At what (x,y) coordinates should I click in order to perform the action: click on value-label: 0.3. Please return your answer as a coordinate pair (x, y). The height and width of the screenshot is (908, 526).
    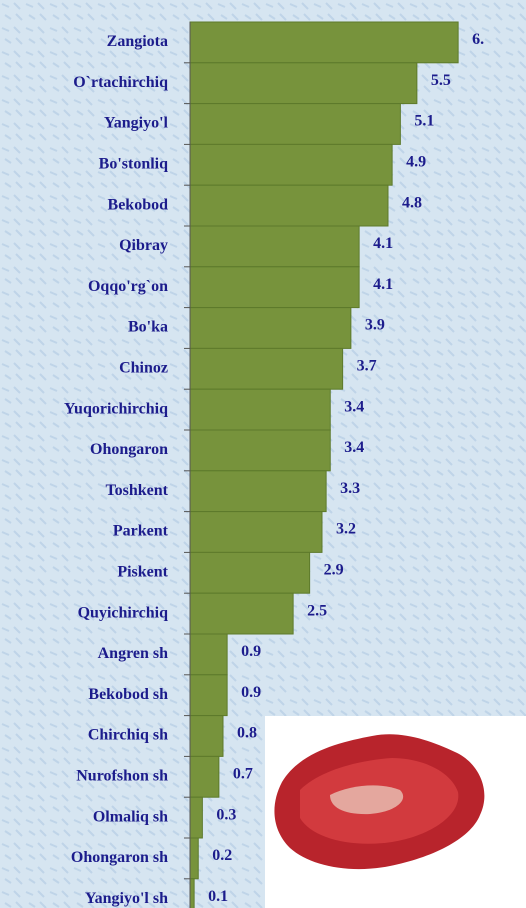
    Looking at the image, I should click on (226, 814).